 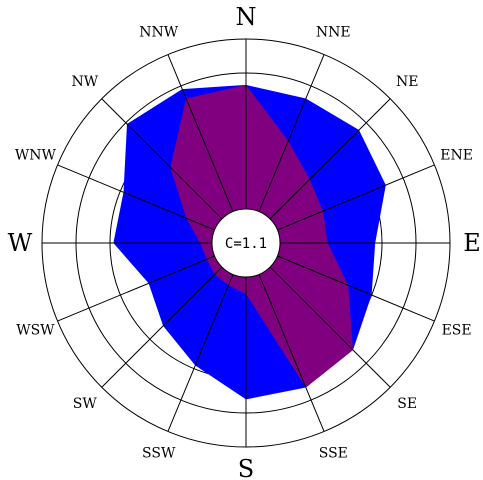 I want to click on direction-label-n: N, so click(x=246, y=17).